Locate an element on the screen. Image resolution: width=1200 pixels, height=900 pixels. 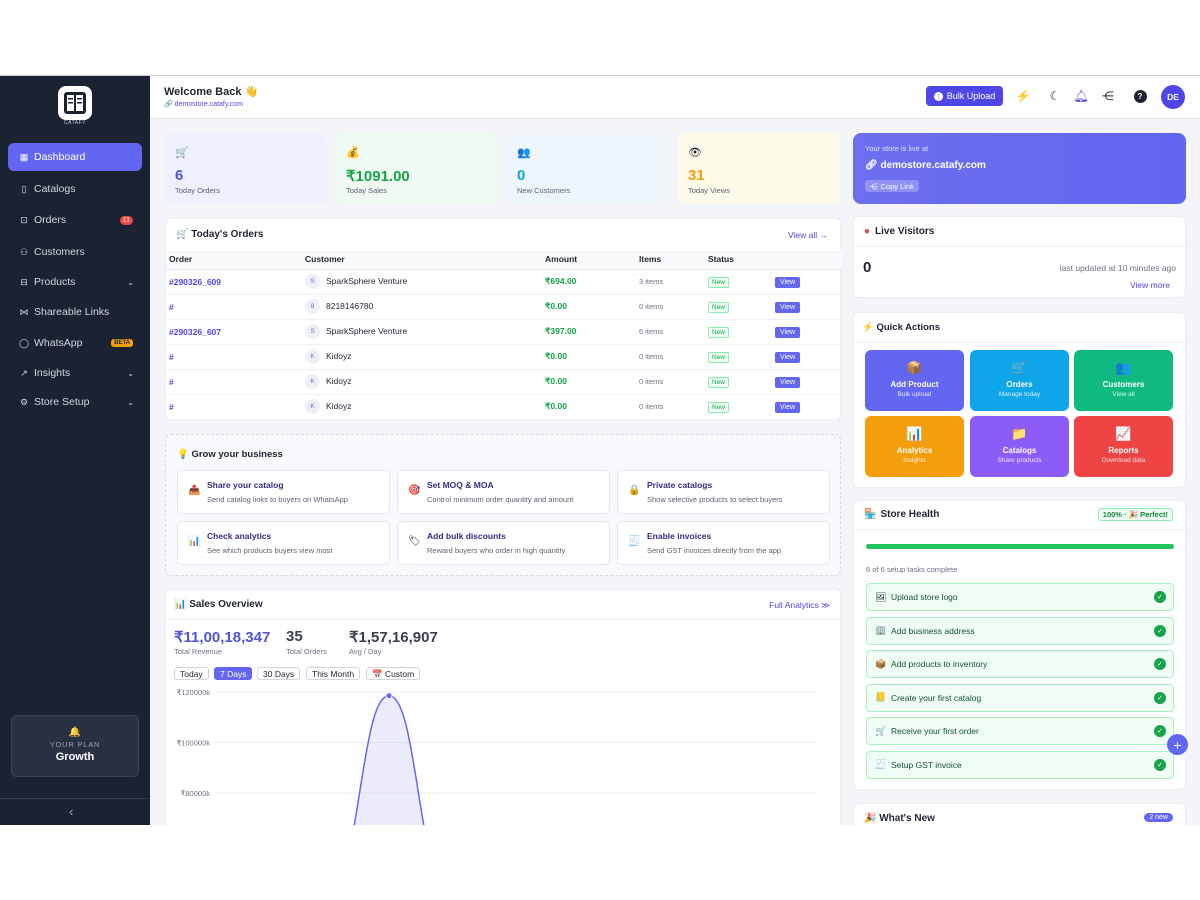
items-cell: 0 items is located at coordinates (670, 382).